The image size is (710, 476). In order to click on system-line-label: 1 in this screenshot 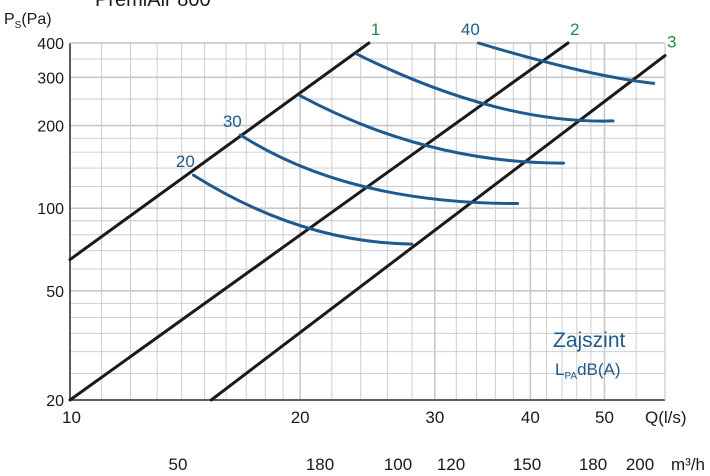, I will do `click(375, 29)`.